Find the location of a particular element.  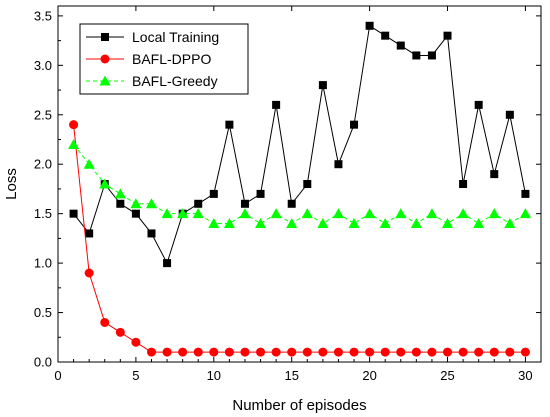

legend-item-bafl-dppo: BAFL-DPPO is located at coordinates (148, 59).